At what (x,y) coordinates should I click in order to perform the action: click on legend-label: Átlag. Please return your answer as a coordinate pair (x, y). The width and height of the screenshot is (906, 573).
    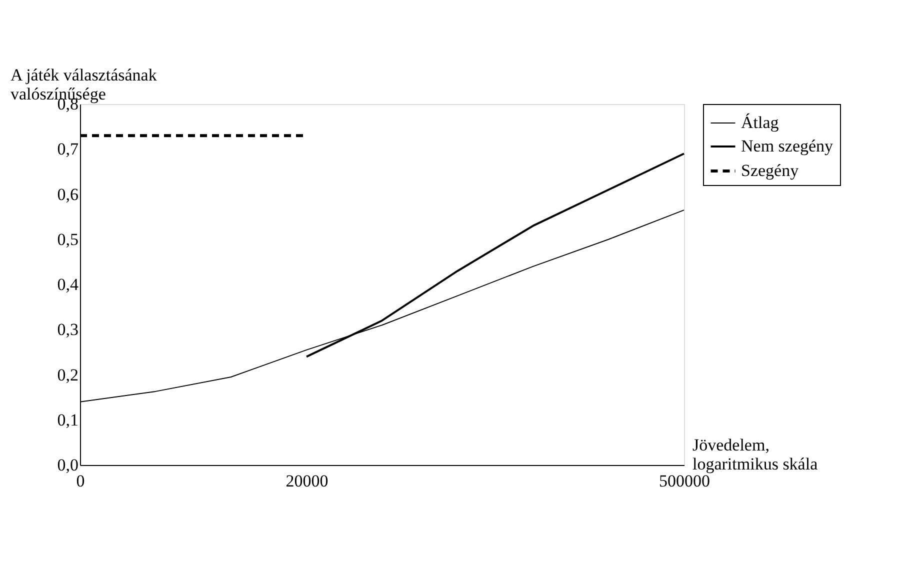
    Looking at the image, I should click on (760, 122).